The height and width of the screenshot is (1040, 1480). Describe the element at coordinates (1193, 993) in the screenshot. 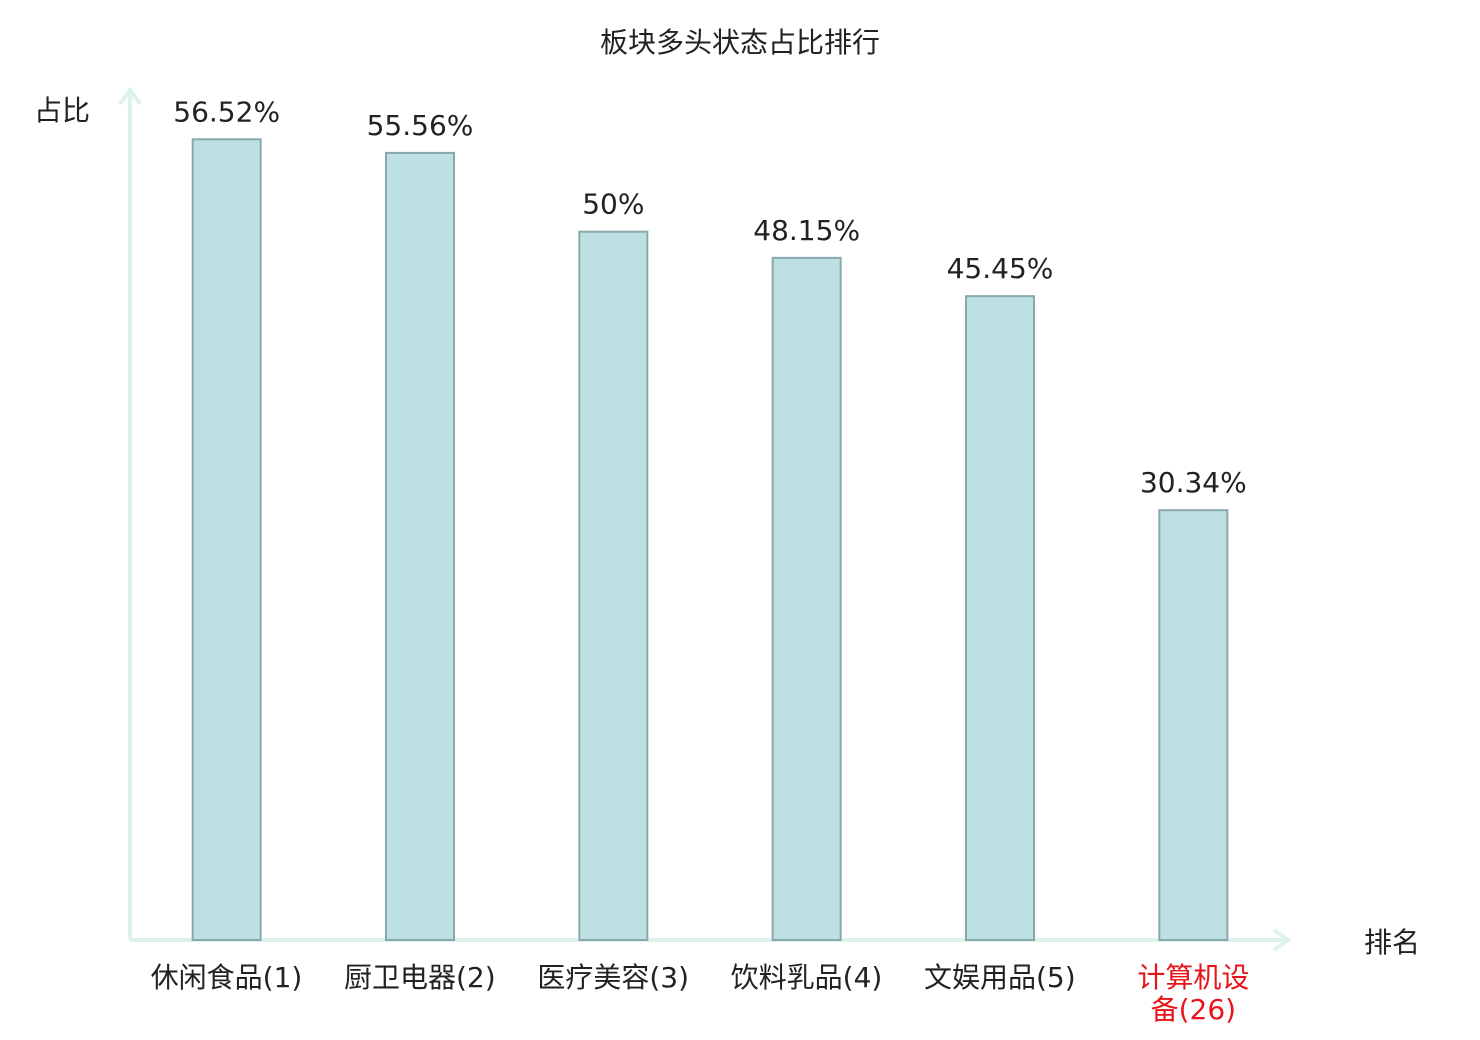

I see `x-tick-label: 计算机设备(26)` at that location.